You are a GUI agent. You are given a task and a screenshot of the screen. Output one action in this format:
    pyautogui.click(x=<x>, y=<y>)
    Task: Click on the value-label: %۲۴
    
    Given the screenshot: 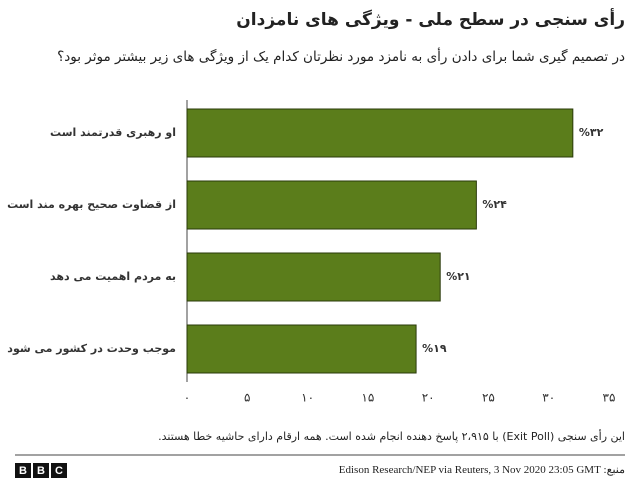 What is the action you would take?
    pyautogui.click(x=494, y=204)
    